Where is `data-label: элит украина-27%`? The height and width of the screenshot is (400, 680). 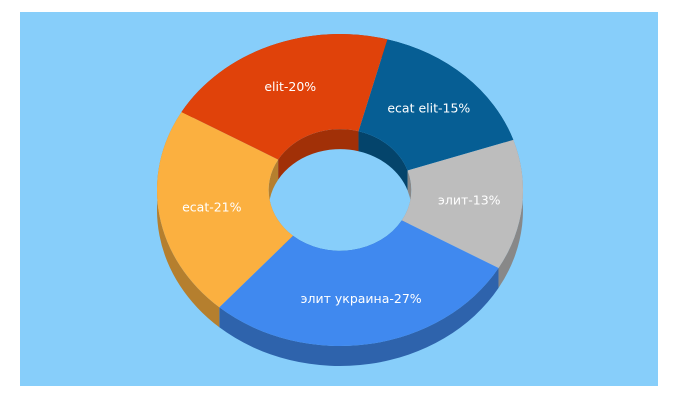 data-label: элит украина-27% is located at coordinates (361, 298).